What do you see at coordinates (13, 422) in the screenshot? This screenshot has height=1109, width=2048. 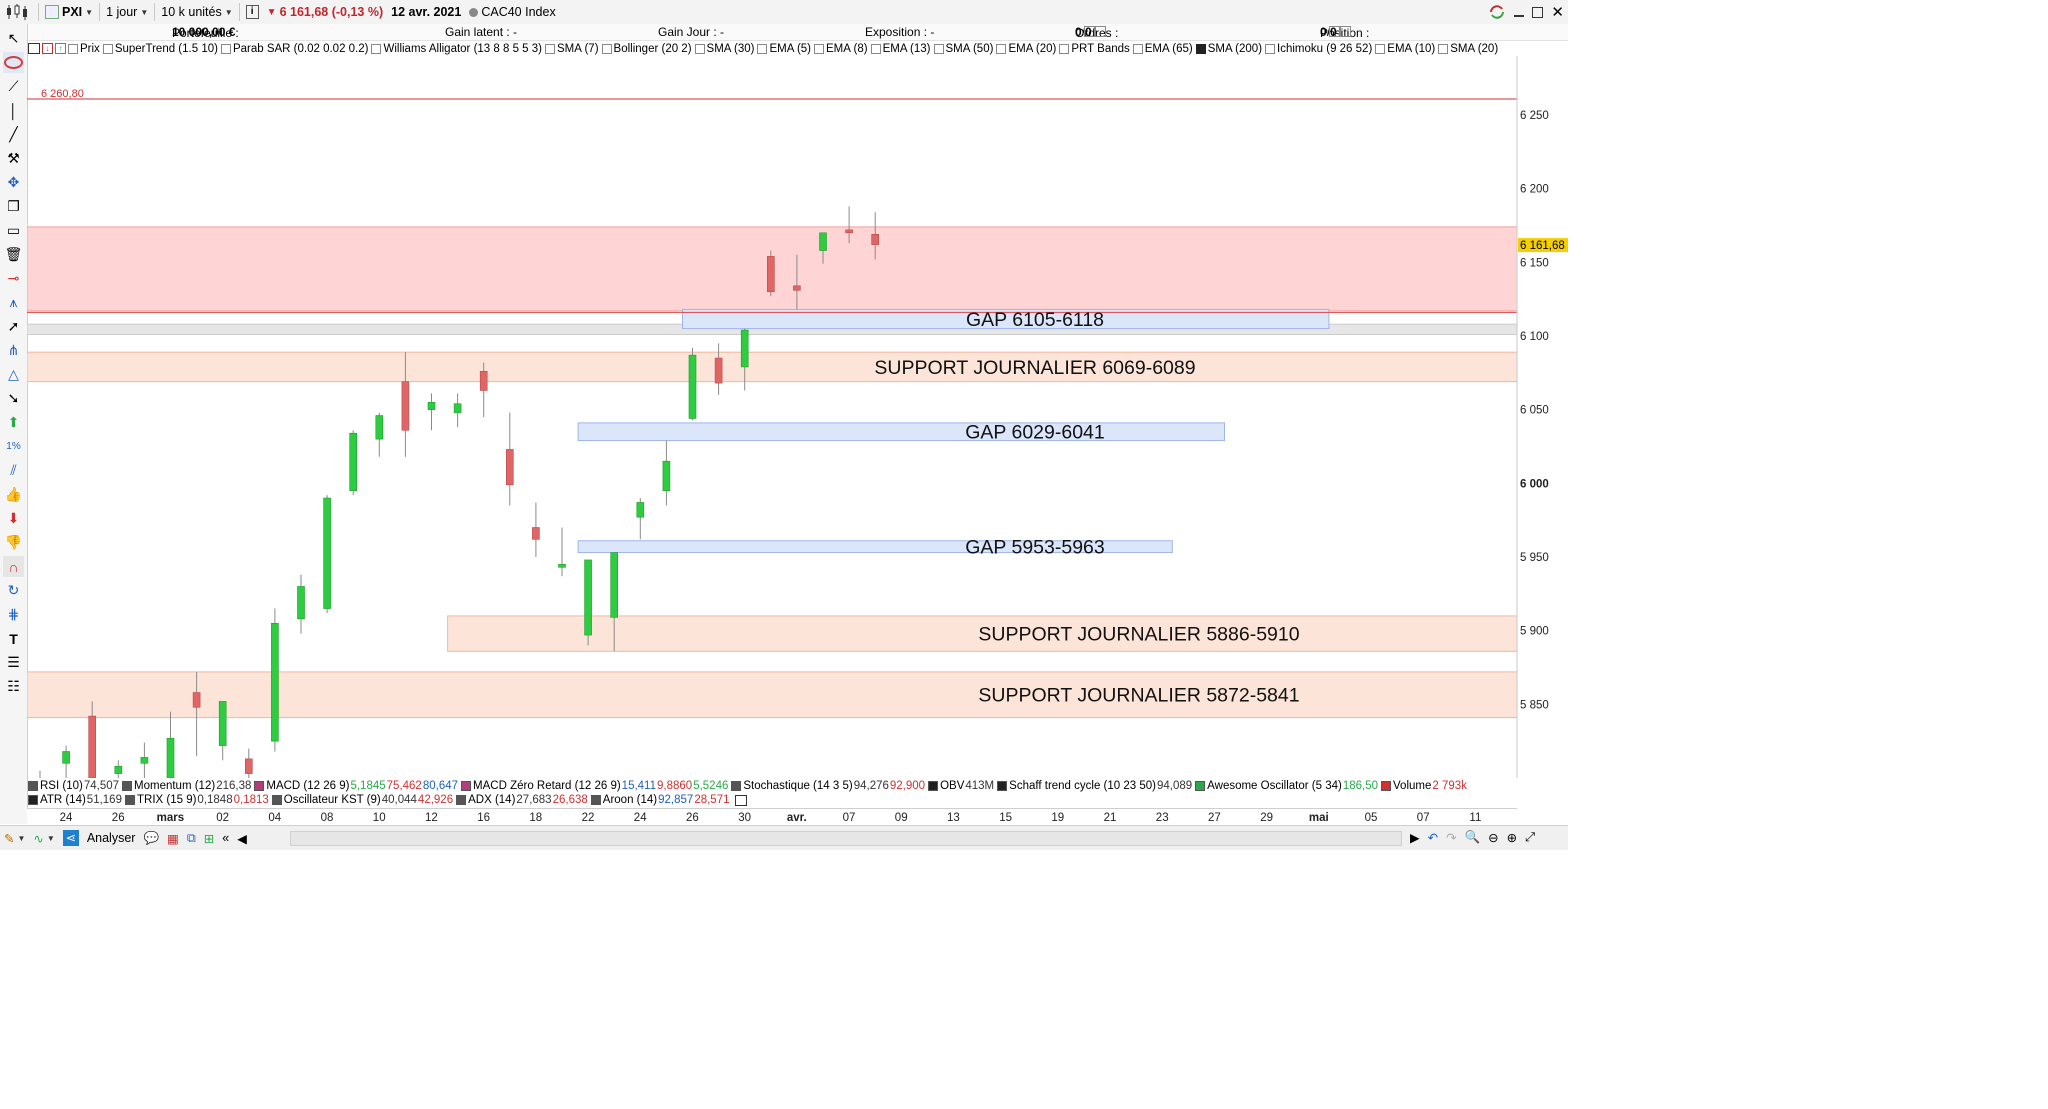 I see `buy-arrow-tool: ⬆` at bounding box center [13, 422].